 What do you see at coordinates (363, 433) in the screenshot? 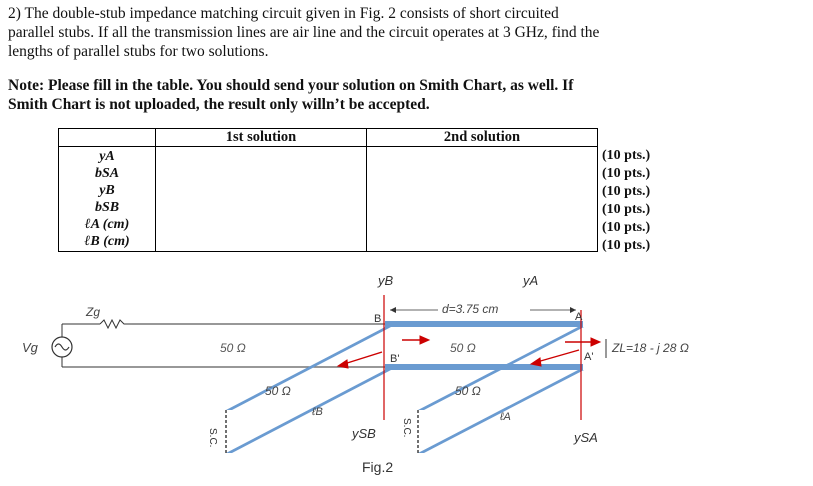
I see `ysb-label: ySB` at bounding box center [363, 433].